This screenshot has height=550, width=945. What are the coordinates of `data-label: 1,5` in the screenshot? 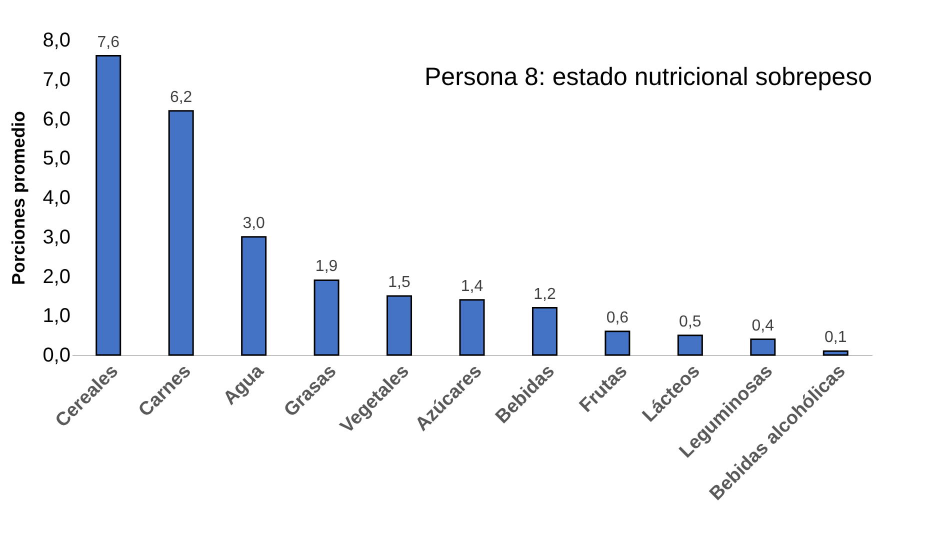 It's located at (399, 282).